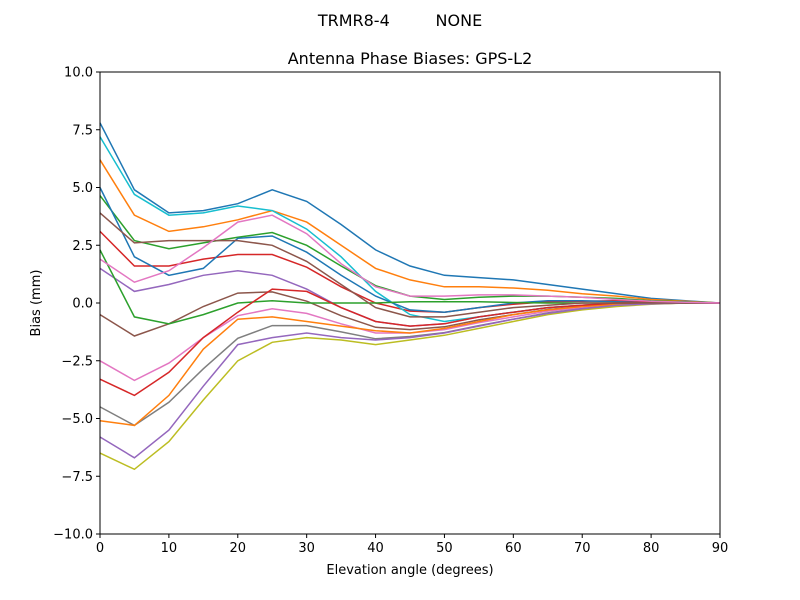 This screenshot has width=800, height=600. I want to click on y-tick-label: 2.5, so click(82, 246).